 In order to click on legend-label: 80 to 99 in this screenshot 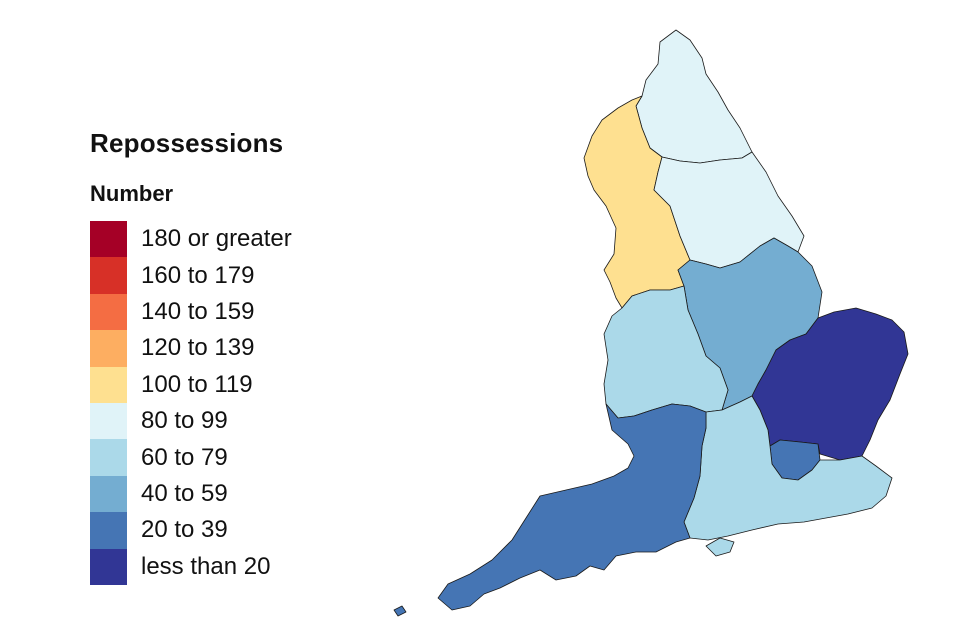, I will do `click(184, 421)`.